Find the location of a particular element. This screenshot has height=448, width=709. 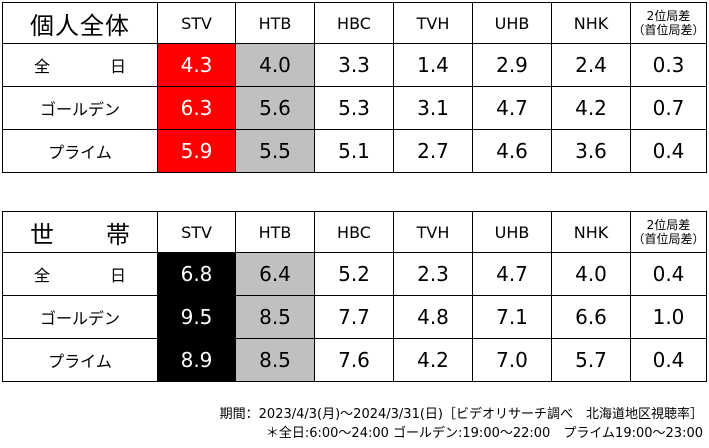

table-header-row: 世 帯 STV HTB HBC TVH UHB NHK 2位局差 （首位局差） is located at coordinates (354, 232).